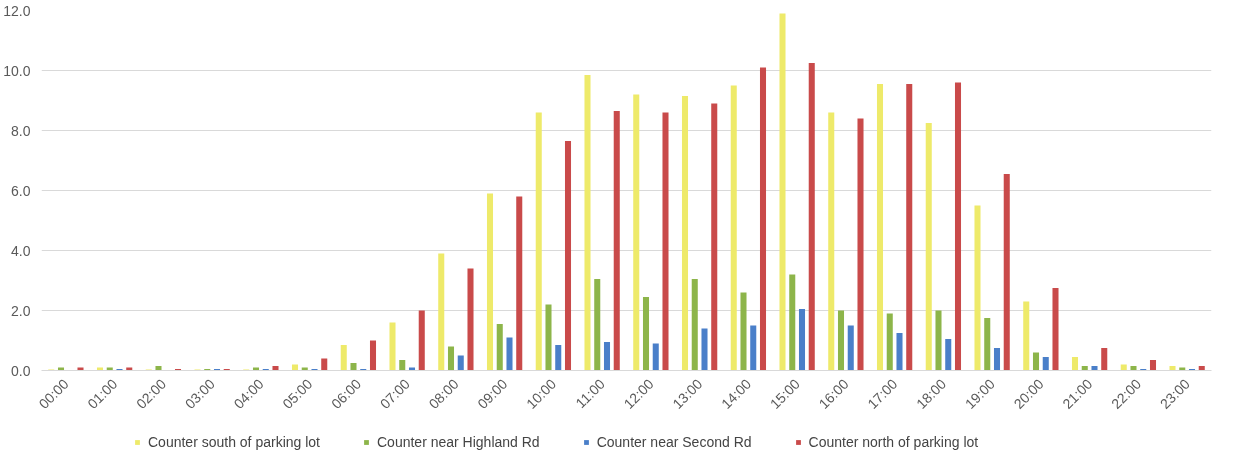 This screenshot has height=473, width=1259. I want to click on legend-label: Counter south of parking lot, so click(234, 442).